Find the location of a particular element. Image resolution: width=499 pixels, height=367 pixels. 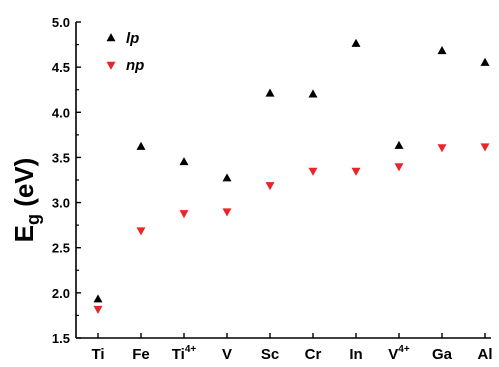

y-axis-label: Eg (eV) is located at coordinates (26, 200).